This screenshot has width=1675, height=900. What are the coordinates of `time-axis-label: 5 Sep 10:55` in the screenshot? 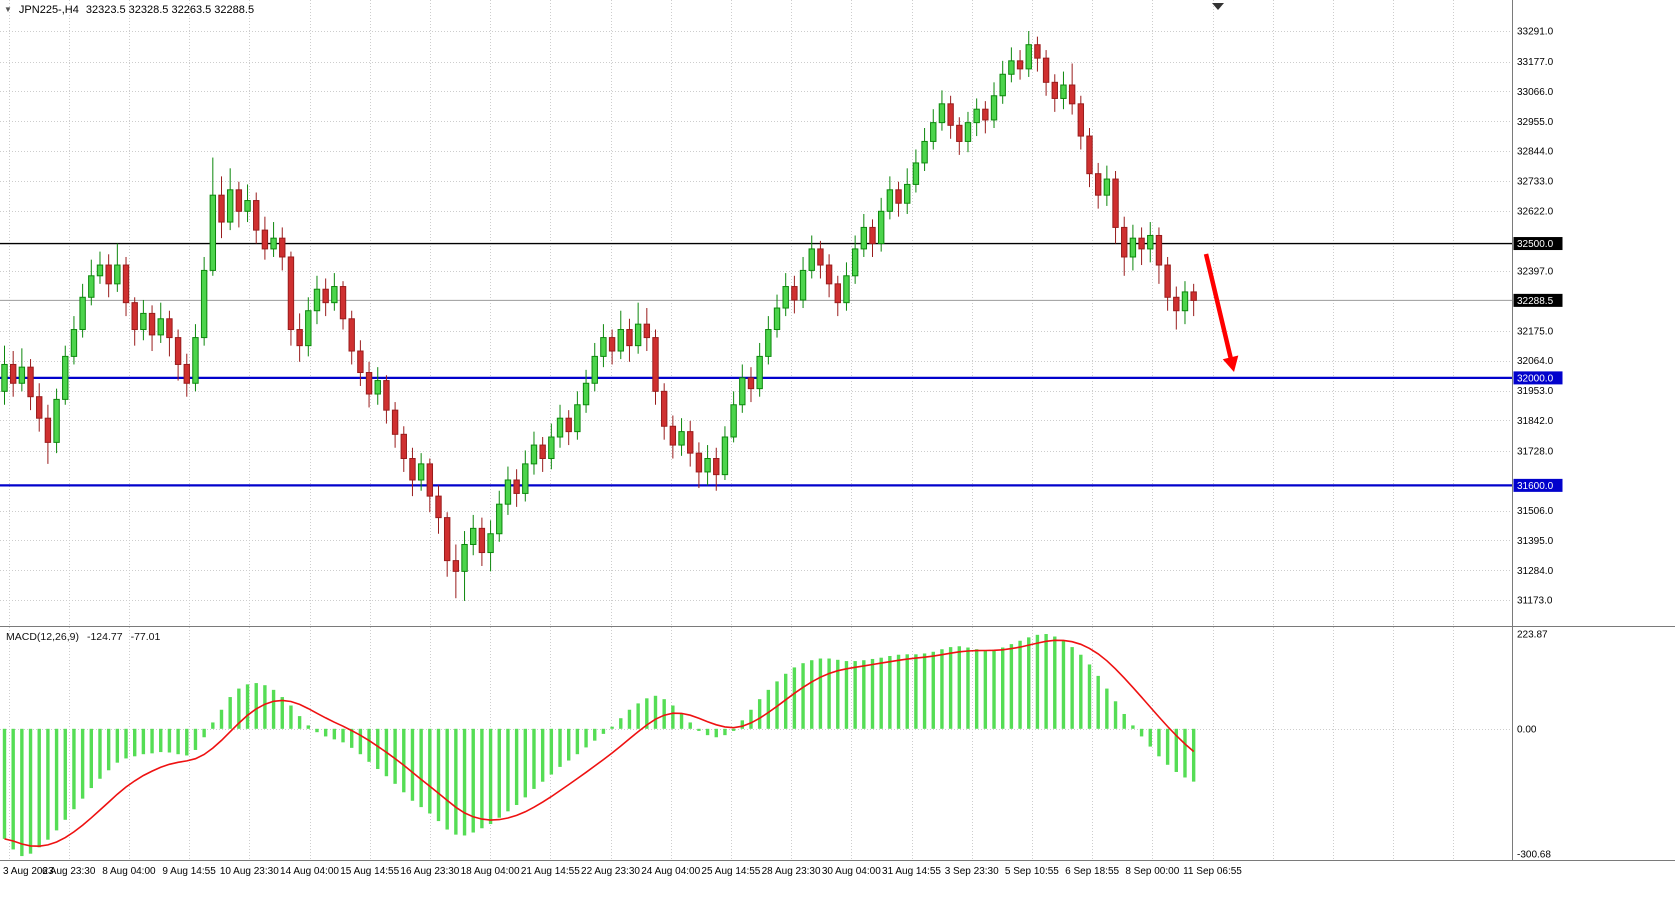 It's located at (1032, 871).